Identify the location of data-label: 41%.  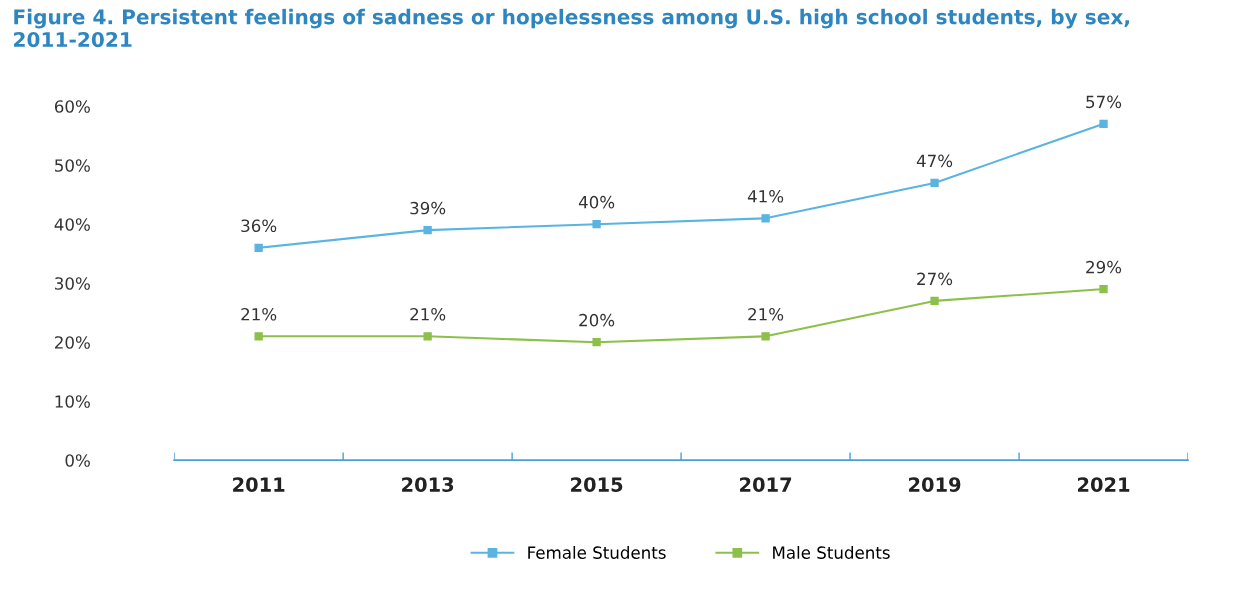
(765, 196).